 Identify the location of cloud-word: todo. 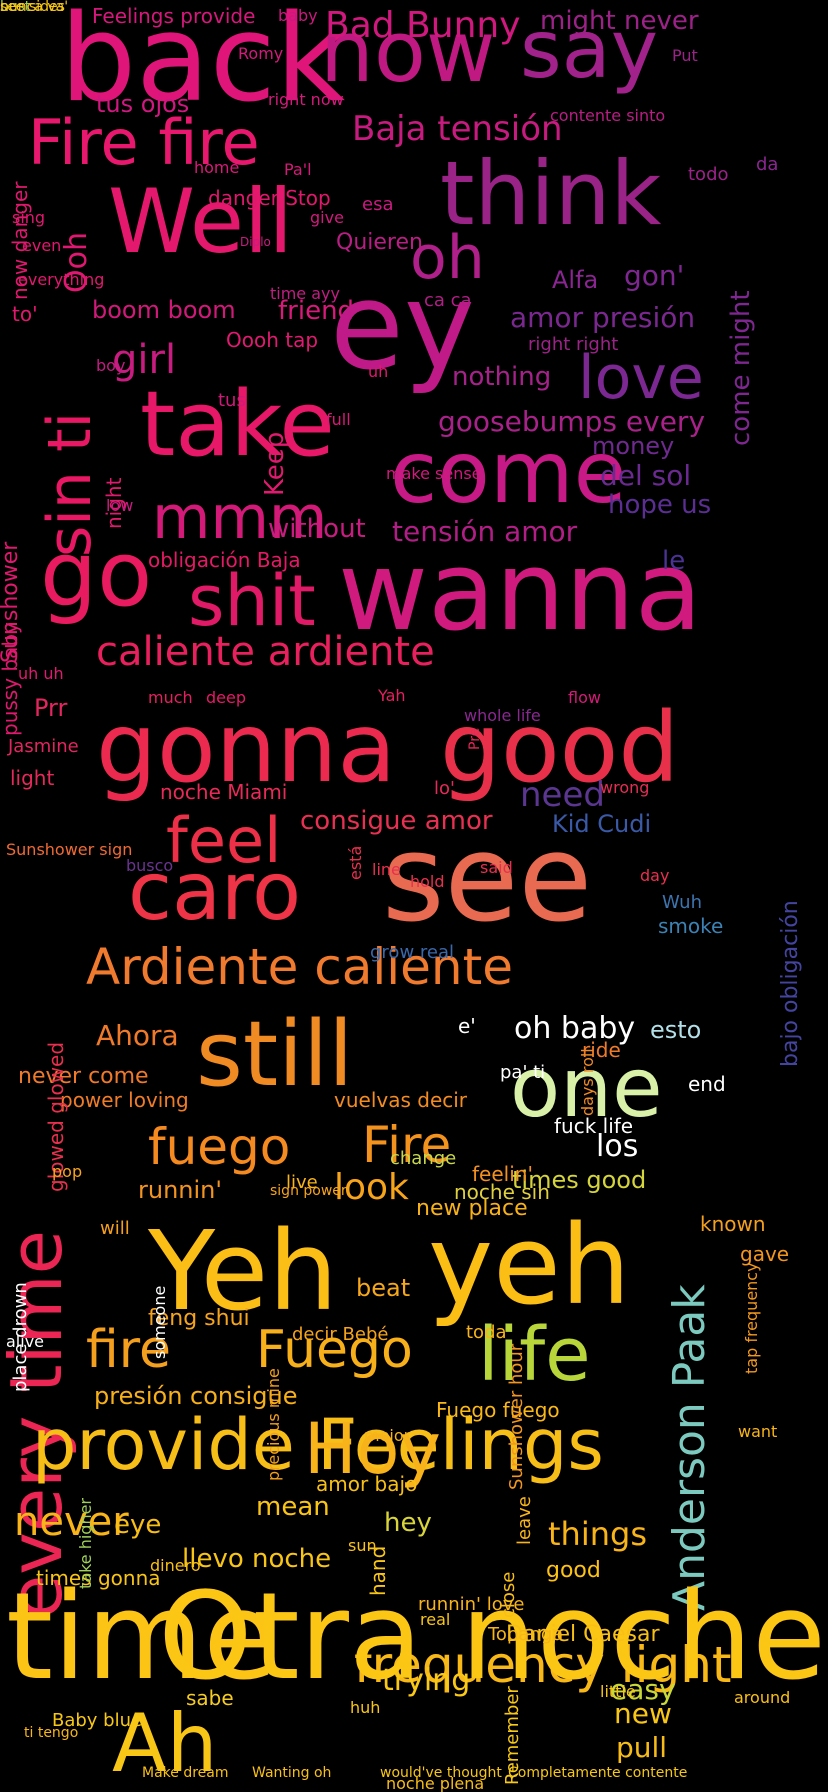
(708, 174).